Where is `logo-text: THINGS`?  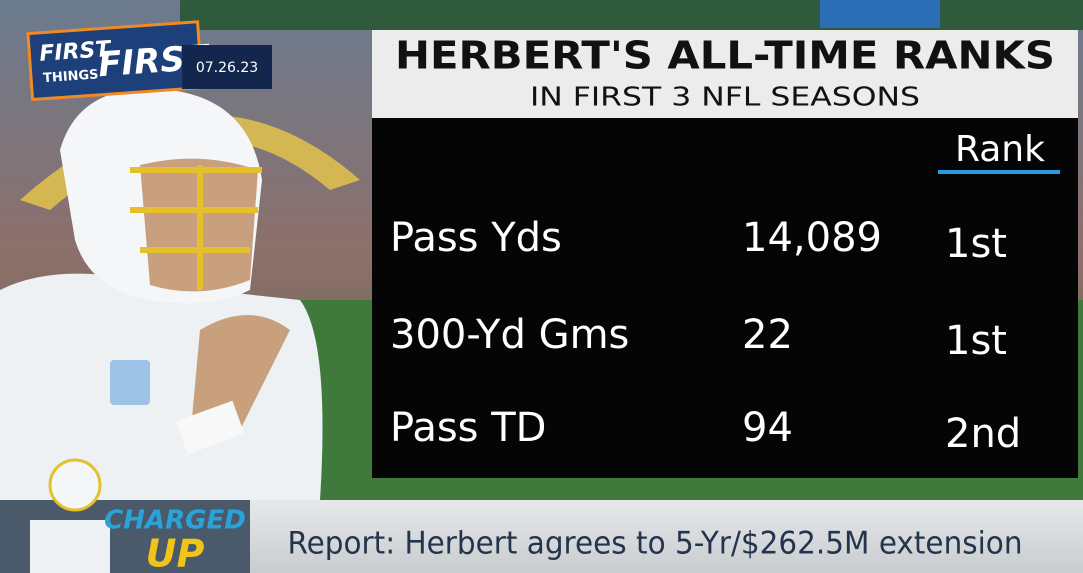 logo-text: THINGS is located at coordinates (71, 76).